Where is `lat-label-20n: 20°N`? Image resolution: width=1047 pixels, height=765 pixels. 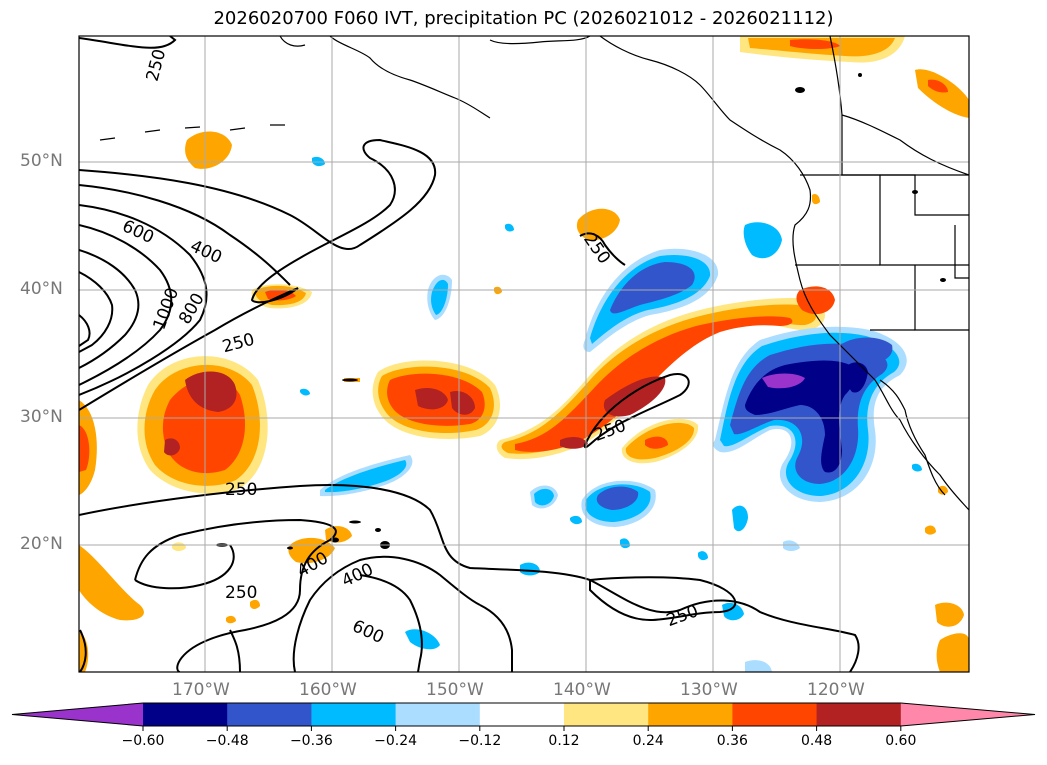 lat-label-20n: 20°N is located at coordinates (41, 544).